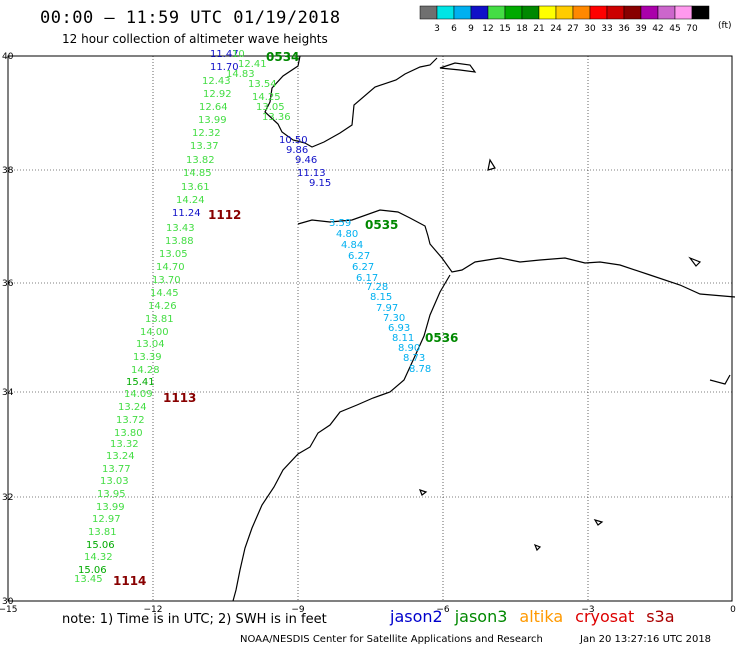 The image size is (740, 650). Describe the element at coordinates (416, 616) in the screenshot. I see `satellite-legend-jason2: jason2` at that location.